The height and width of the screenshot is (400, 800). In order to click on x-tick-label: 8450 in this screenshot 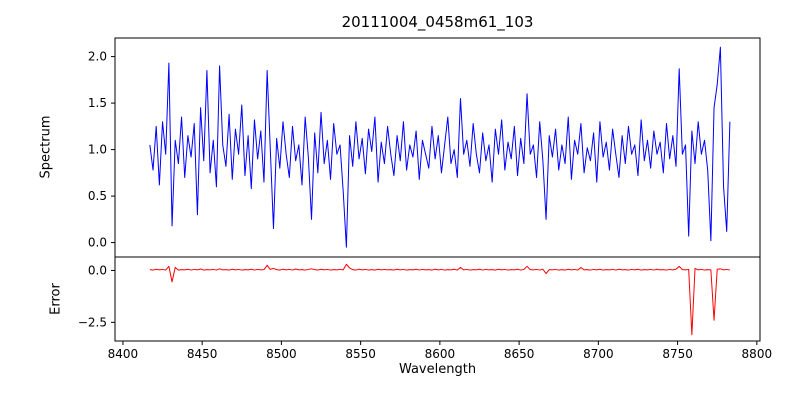, I will do `click(202, 354)`.